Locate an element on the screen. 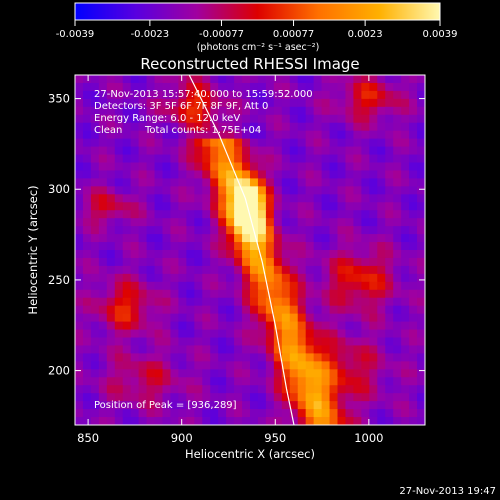 The height and width of the screenshot is (500, 500). x-tick-label: 1000 is located at coordinates (368, 438).